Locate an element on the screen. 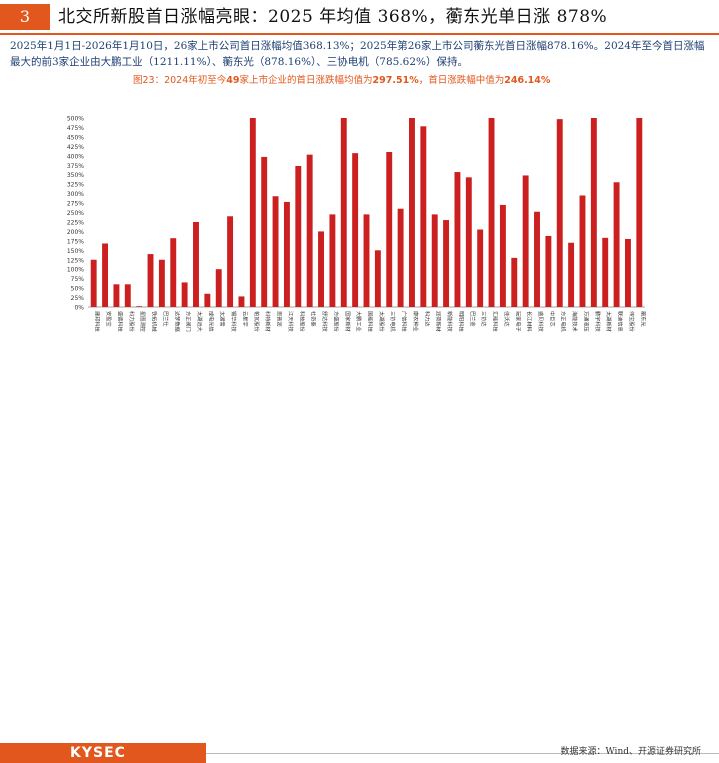 This screenshot has height=763, width=719. x-tick-label: 盛贝科技 is located at coordinates (541, 321).